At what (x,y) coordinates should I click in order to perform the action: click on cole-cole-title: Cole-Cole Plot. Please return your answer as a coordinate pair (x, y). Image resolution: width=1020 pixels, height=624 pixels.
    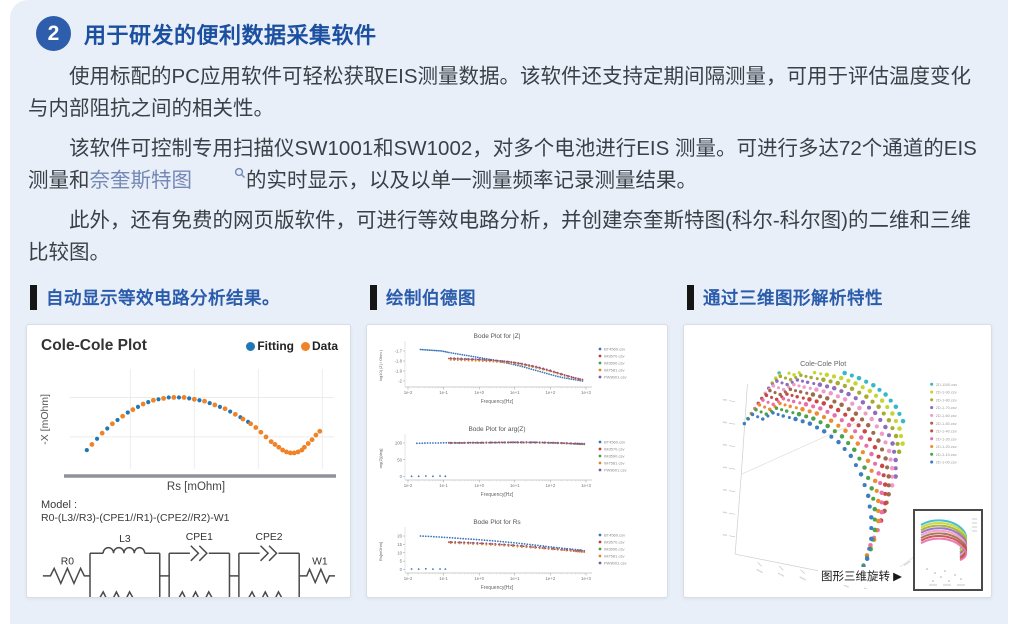
    Looking at the image, I should click on (94, 345).